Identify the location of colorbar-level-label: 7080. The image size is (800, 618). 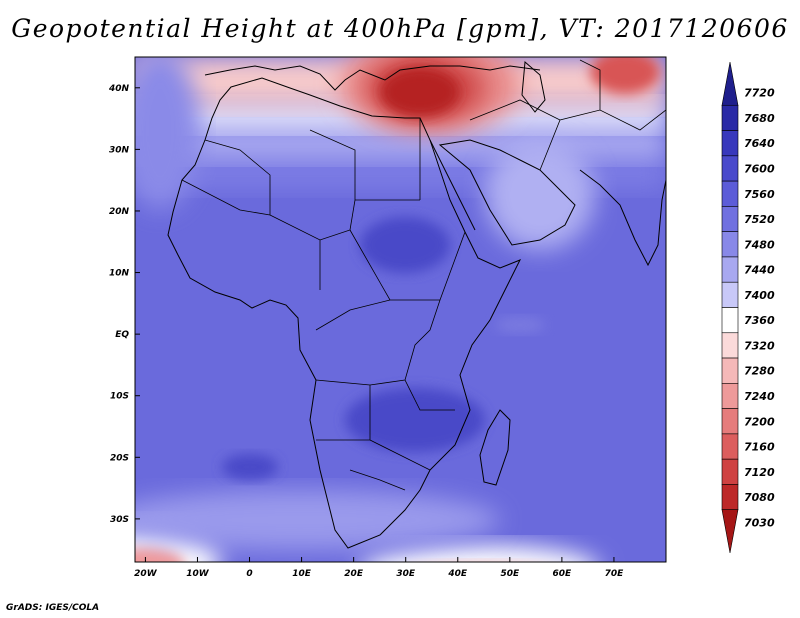
(759, 497).